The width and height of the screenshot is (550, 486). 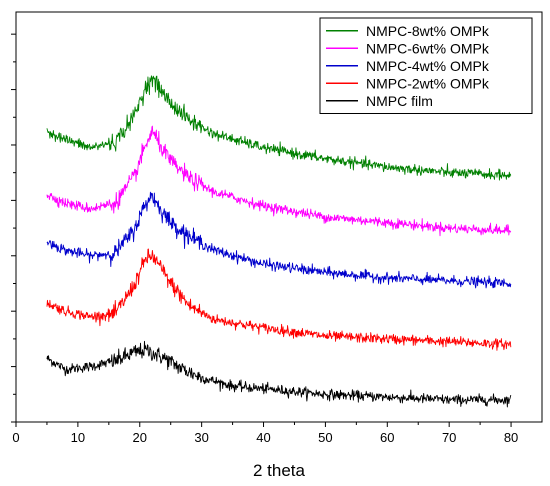 I want to click on legend-label-nmpc-film: NMPC film, so click(x=399, y=101).